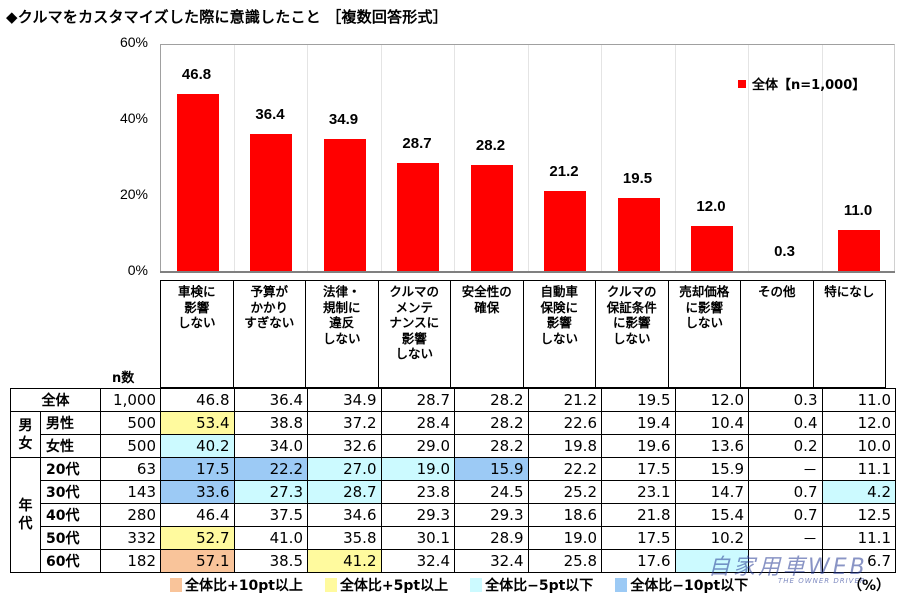  Describe the element at coordinates (270, 446) in the screenshot. I see `value-cell: 34.0` at that location.